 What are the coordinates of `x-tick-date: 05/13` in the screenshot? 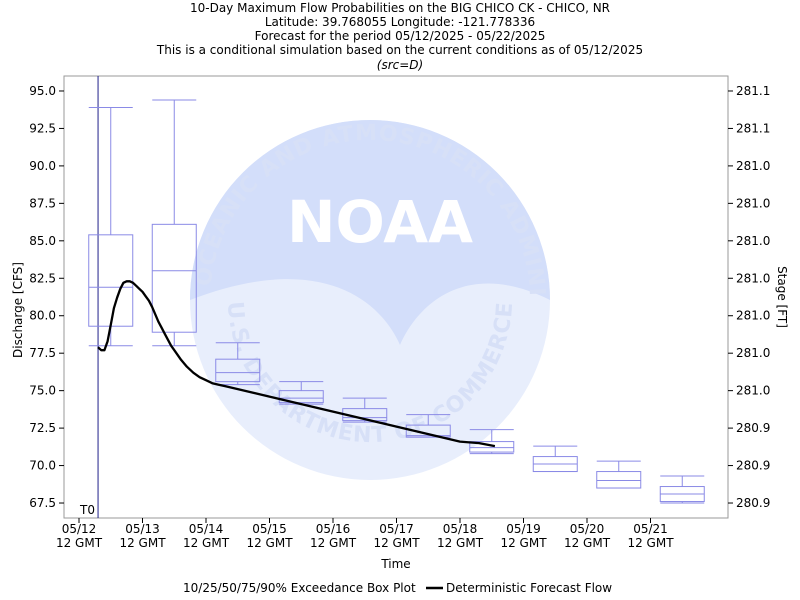 It's located at (142, 529).